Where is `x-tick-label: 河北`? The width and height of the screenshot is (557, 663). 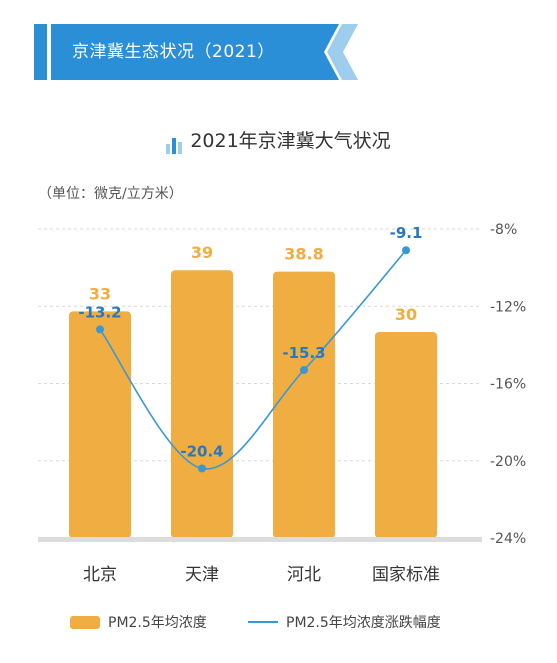
x-tick-label: 河北 is located at coordinates (304, 575).